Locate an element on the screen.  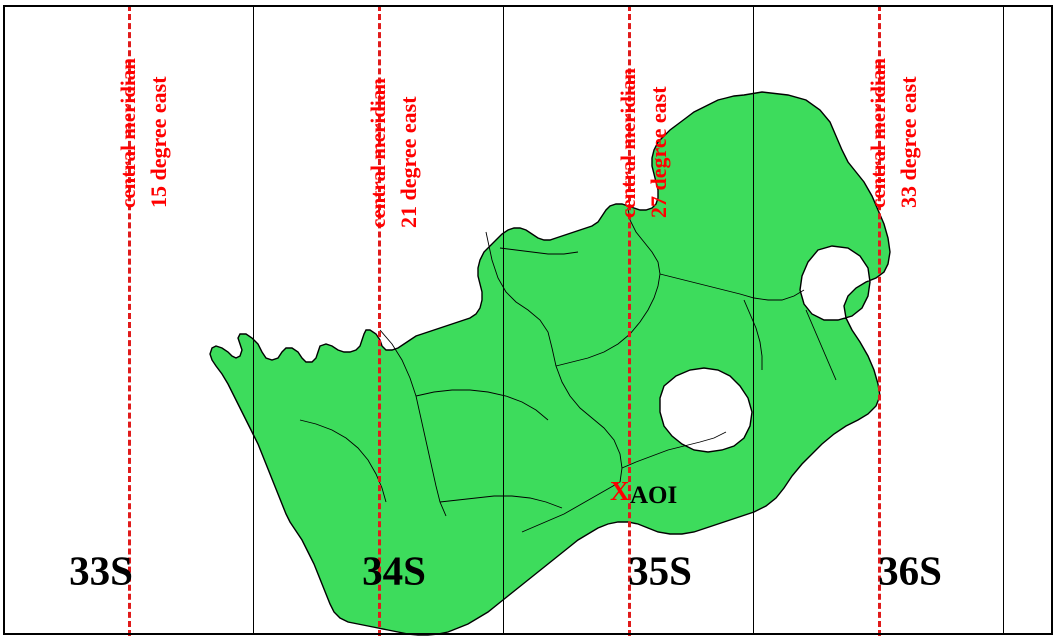
central-meridian-label-21-line1: central meridian is located at coordinates (378, 153).